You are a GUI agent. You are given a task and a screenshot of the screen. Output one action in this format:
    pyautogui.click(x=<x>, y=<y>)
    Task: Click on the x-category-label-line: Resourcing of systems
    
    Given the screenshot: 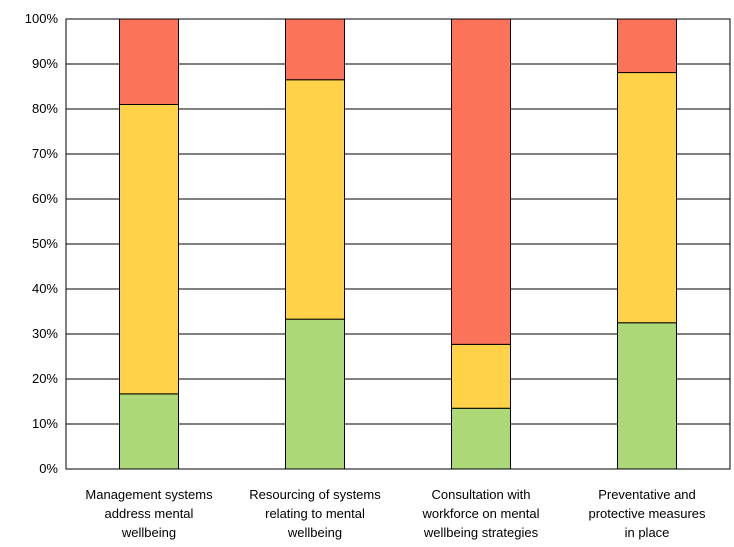 What is the action you would take?
    pyautogui.click(x=315, y=494)
    